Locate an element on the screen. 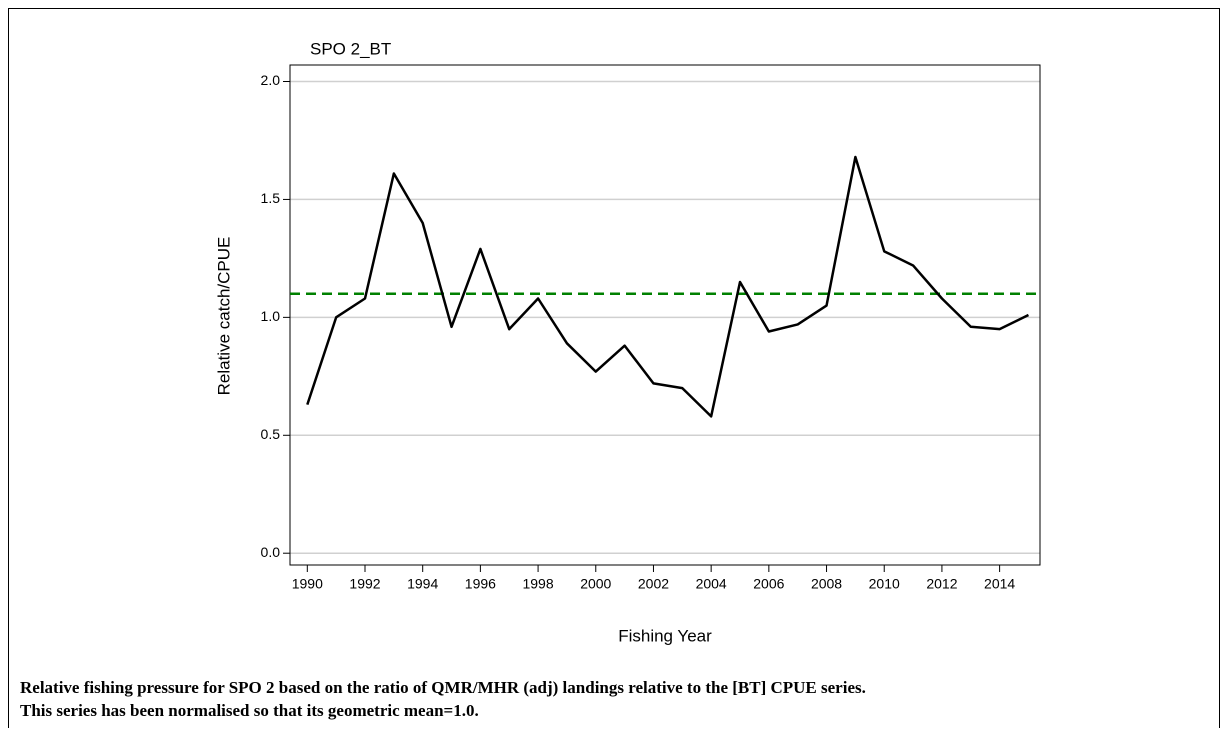 This screenshot has width=1228, height=733. y-tick-label: 1.0 is located at coordinates (271, 316).